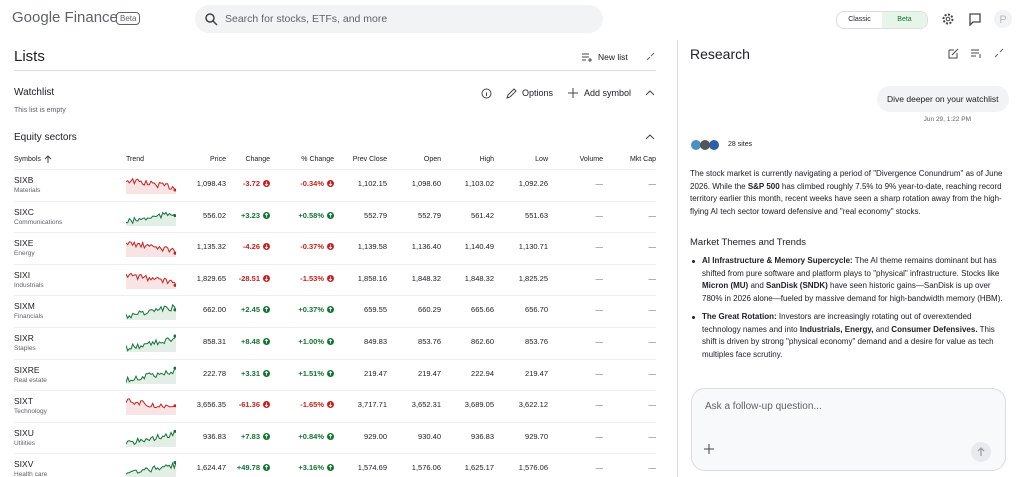  What do you see at coordinates (479, 405) in the screenshot?
I see `cell: 3,689.05` at bounding box center [479, 405].